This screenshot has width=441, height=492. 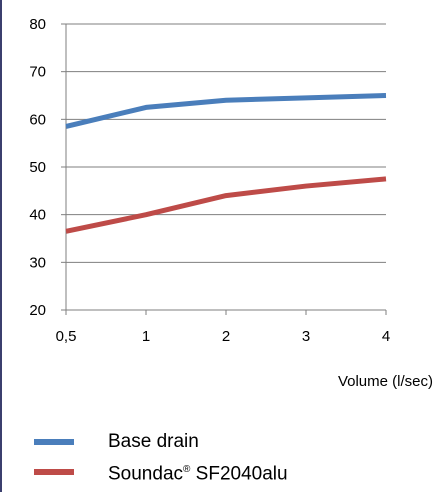 I want to click on y-tick-label-20: 20, so click(x=37, y=310).